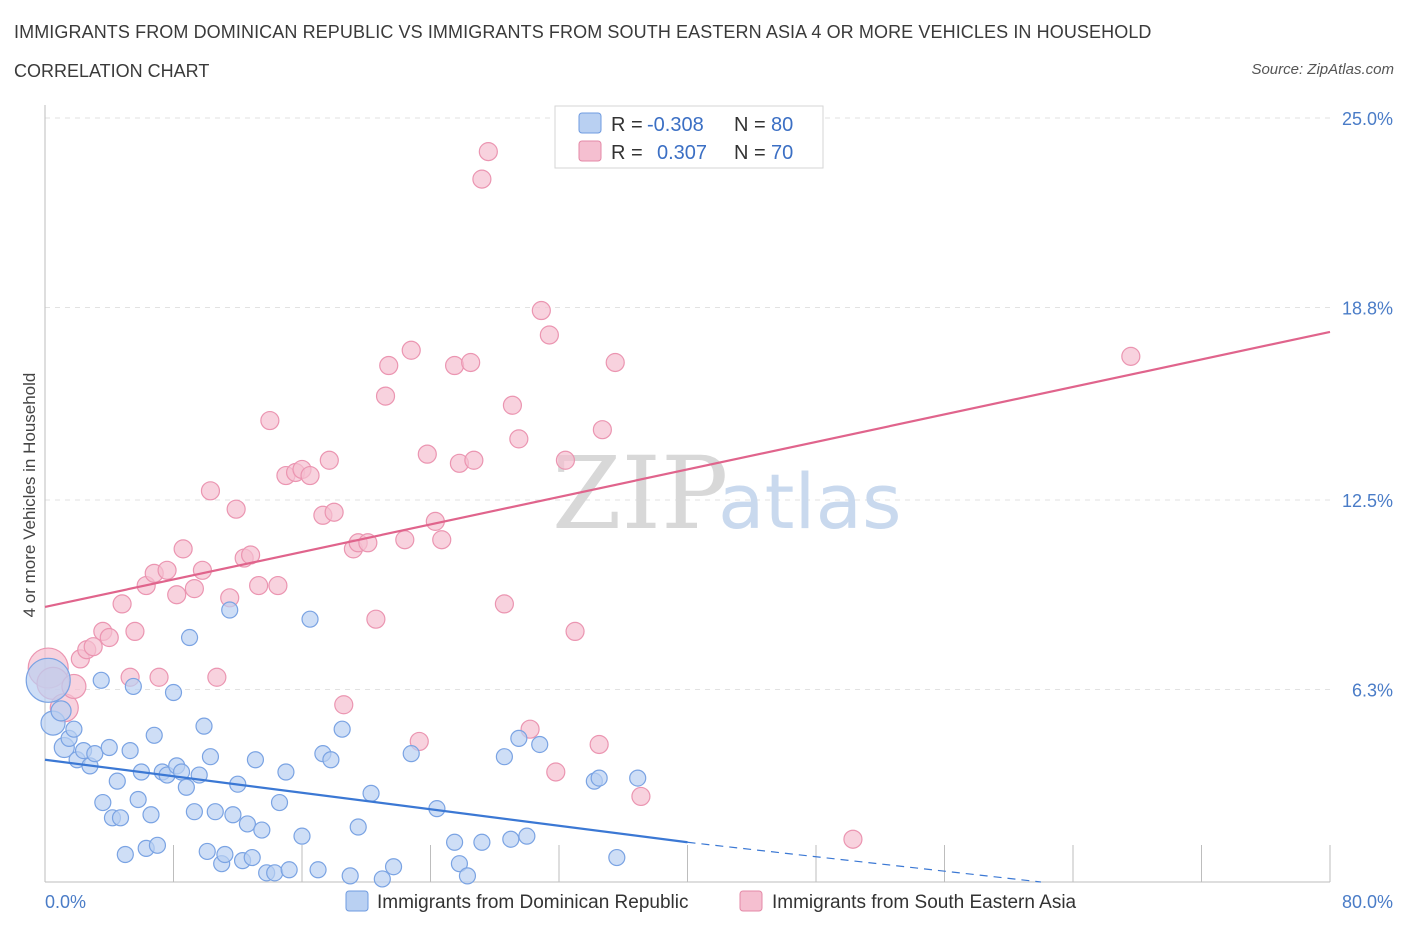 The height and width of the screenshot is (930, 1406). What do you see at coordinates (65, 902) in the screenshot?
I see `x-tick-label-min: 0.0%` at bounding box center [65, 902].